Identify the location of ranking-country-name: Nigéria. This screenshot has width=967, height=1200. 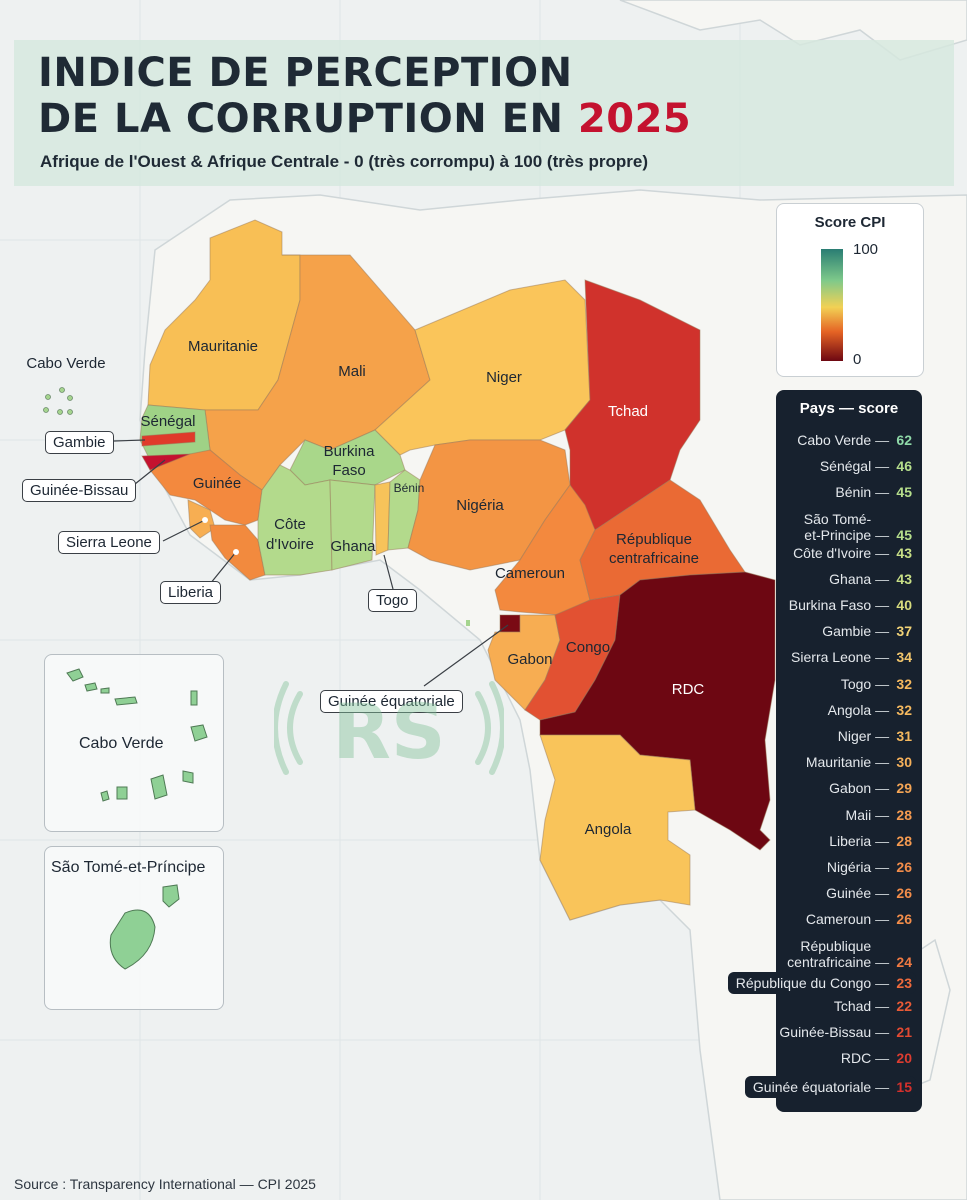
(849, 867).